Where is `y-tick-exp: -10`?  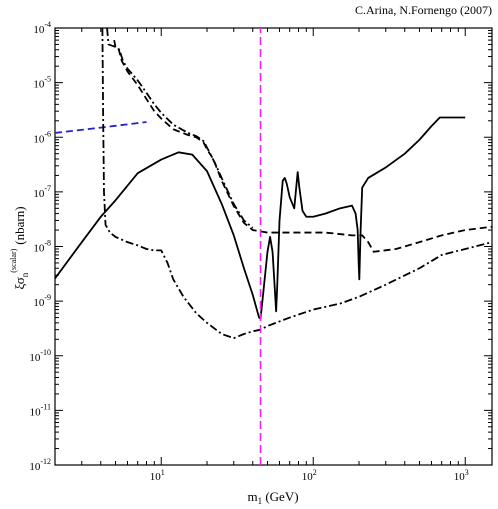
y-tick-exp: -10 is located at coordinates (45, 352).